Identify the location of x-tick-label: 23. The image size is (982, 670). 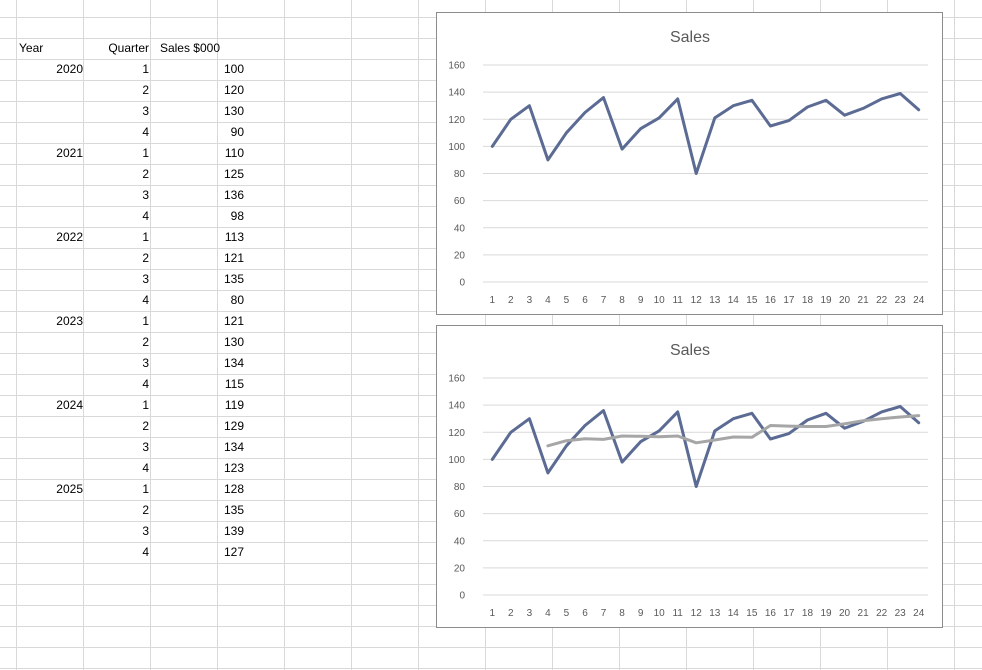
(901, 613).